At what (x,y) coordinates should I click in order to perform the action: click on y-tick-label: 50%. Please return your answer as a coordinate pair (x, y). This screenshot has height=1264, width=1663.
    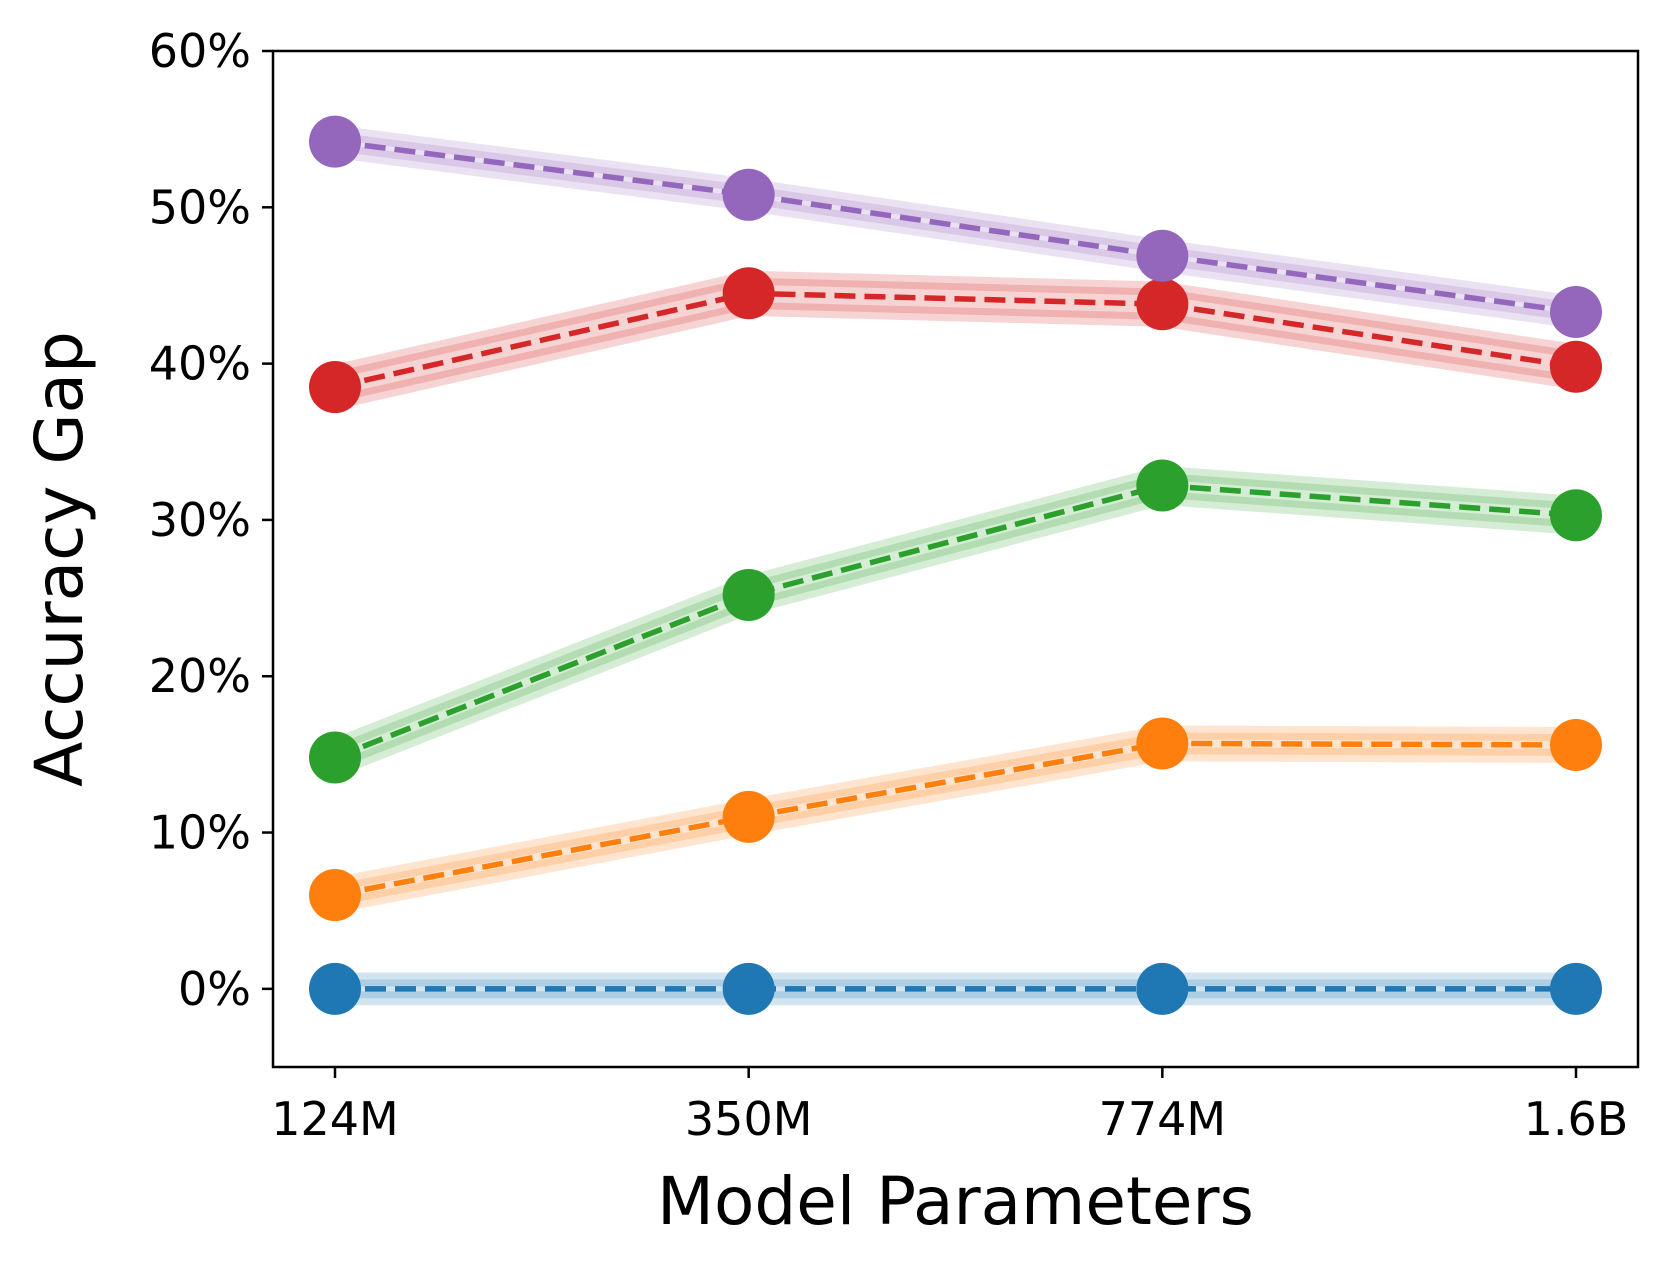
    Looking at the image, I should click on (200, 207).